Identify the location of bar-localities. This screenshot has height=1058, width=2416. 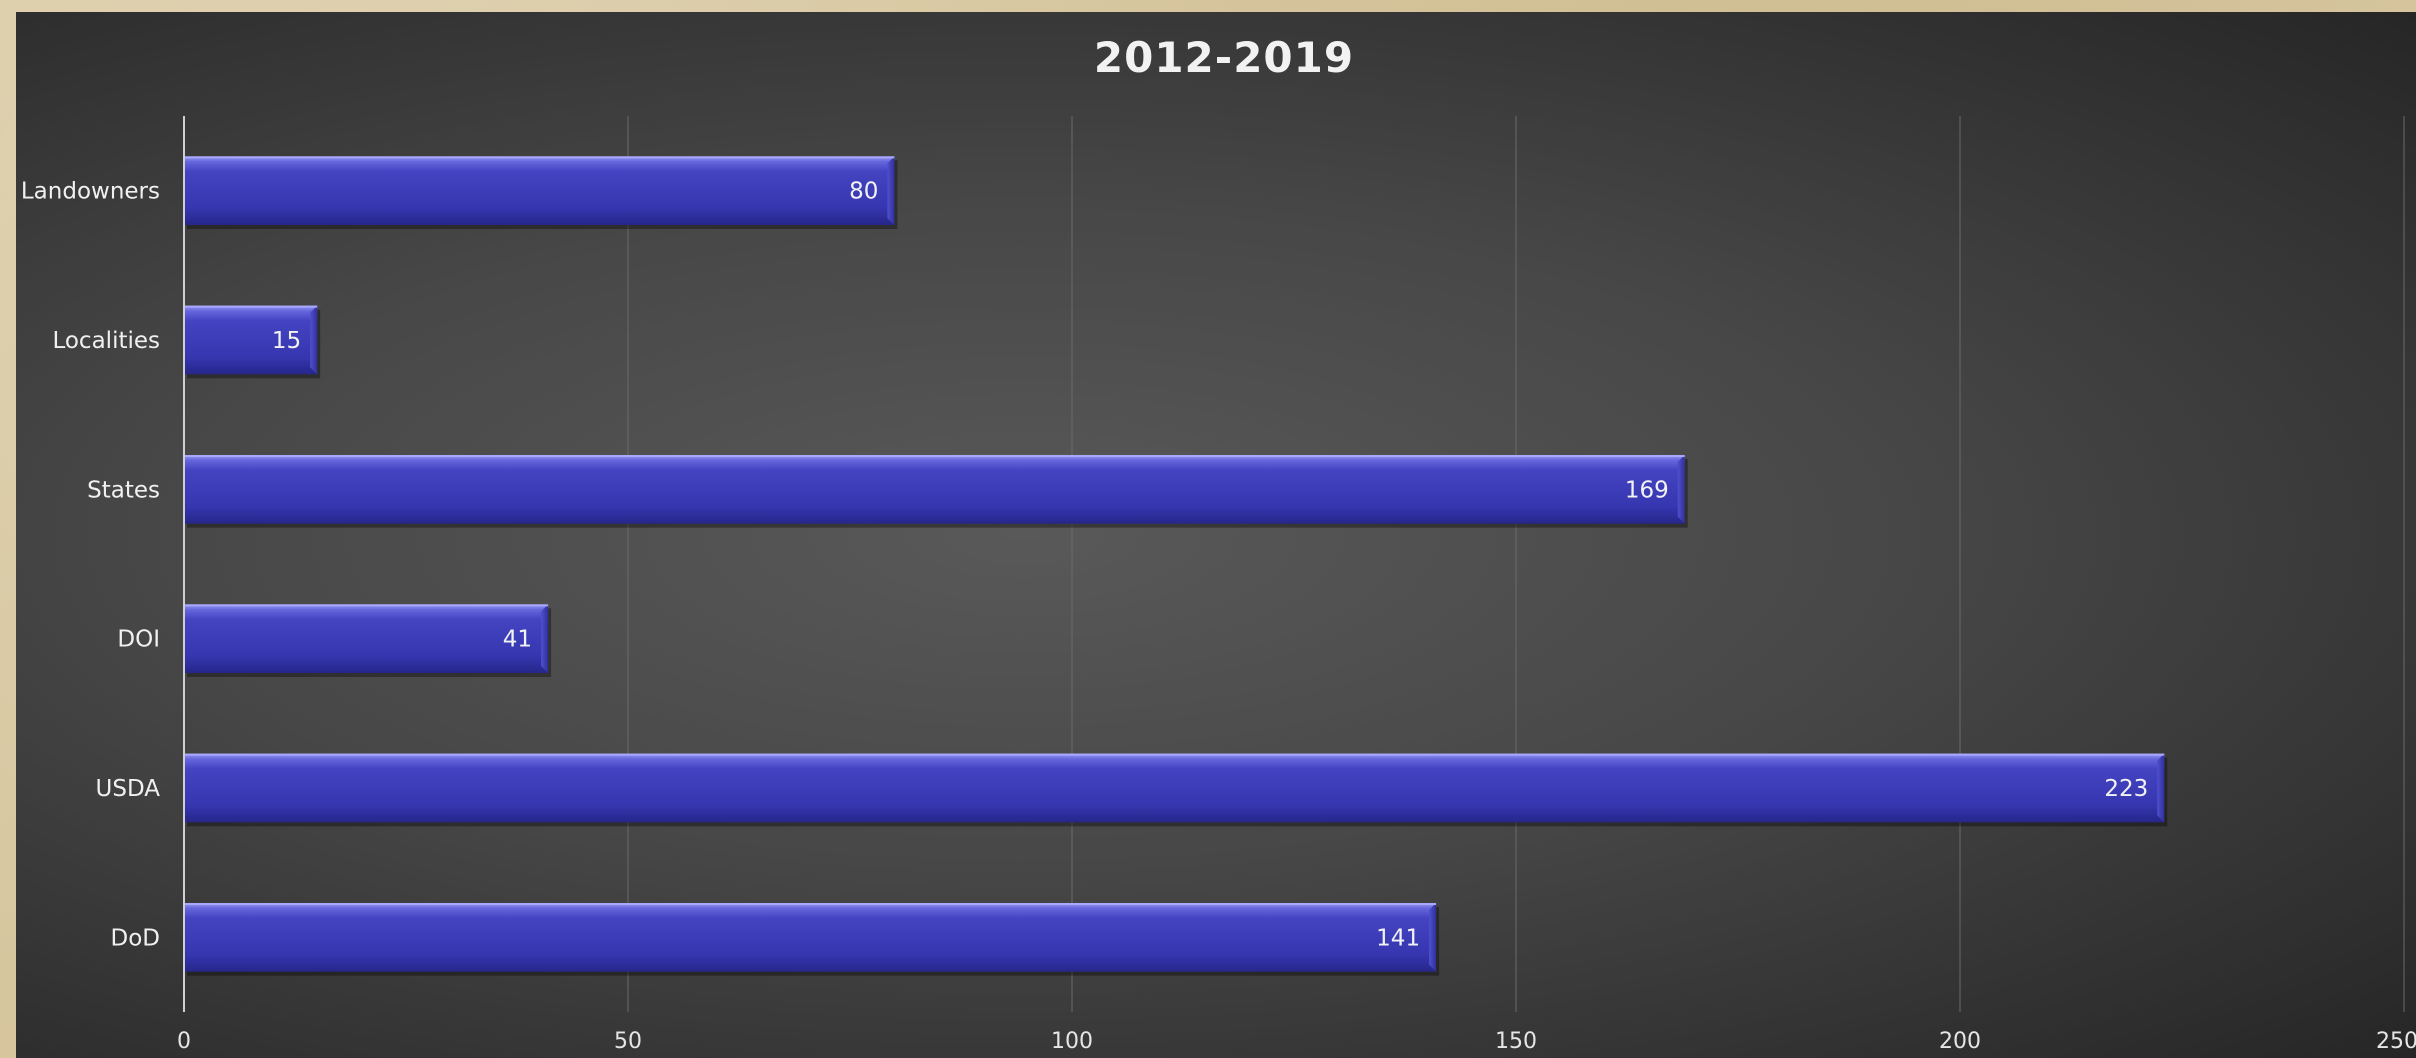
(252, 342).